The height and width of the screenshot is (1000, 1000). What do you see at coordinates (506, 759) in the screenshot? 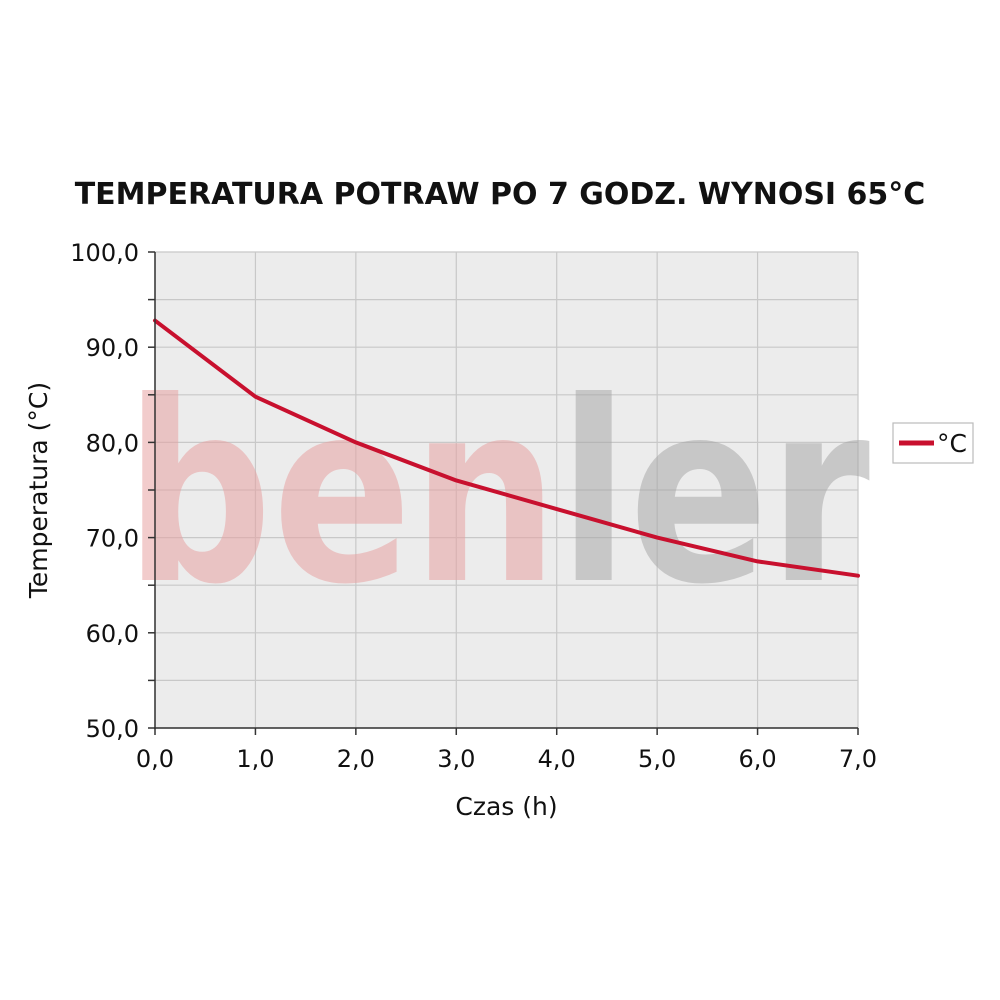
I see `x-tick-labels: 0,0 1,0 2,0 3,0 4,0 5,0 6,0 7,0` at bounding box center [506, 759].